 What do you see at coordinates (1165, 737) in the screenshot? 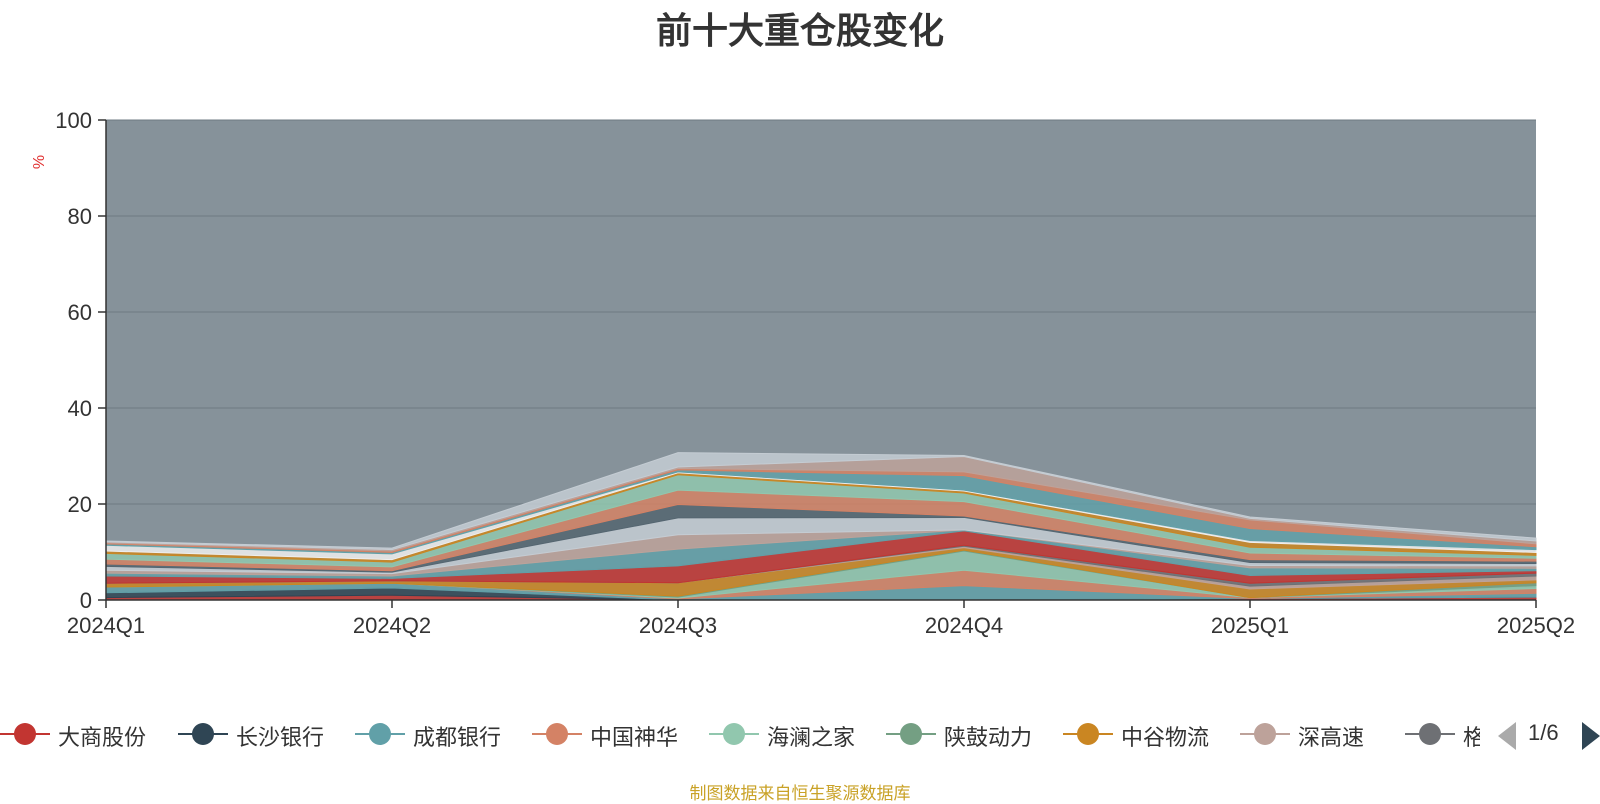
I see `legend-label: 中谷物流` at bounding box center [1165, 737].